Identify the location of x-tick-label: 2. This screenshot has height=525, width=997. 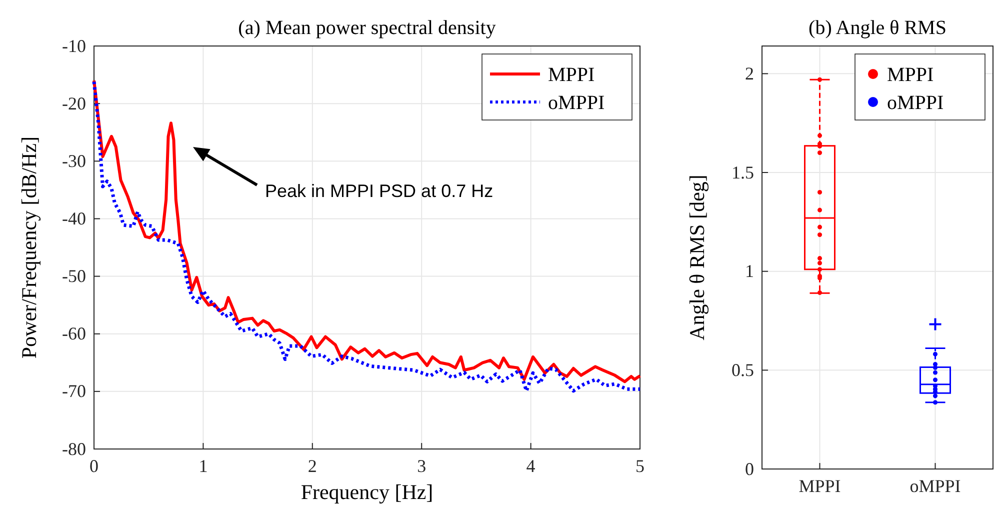
(312, 466).